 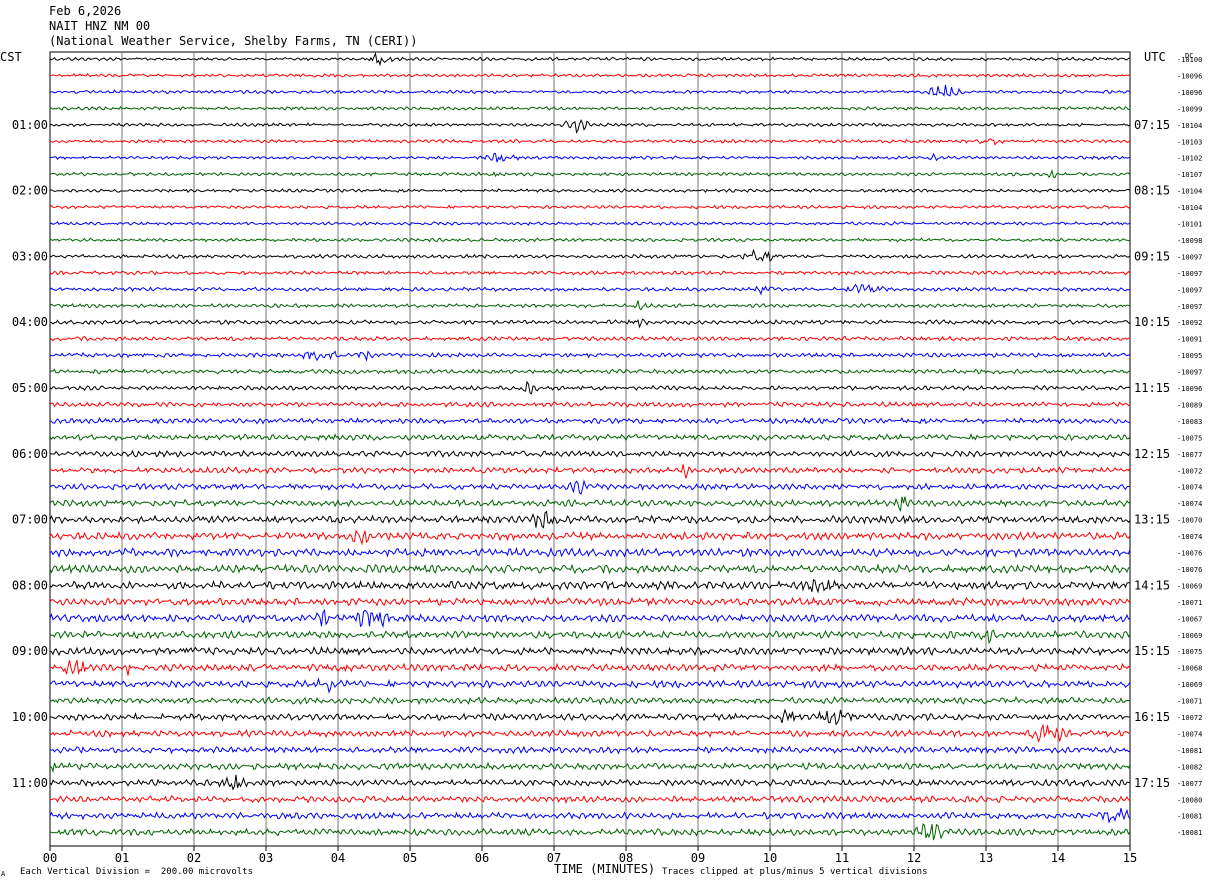 I want to click on right-hour-label: 09:15, so click(x=1152, y=256).